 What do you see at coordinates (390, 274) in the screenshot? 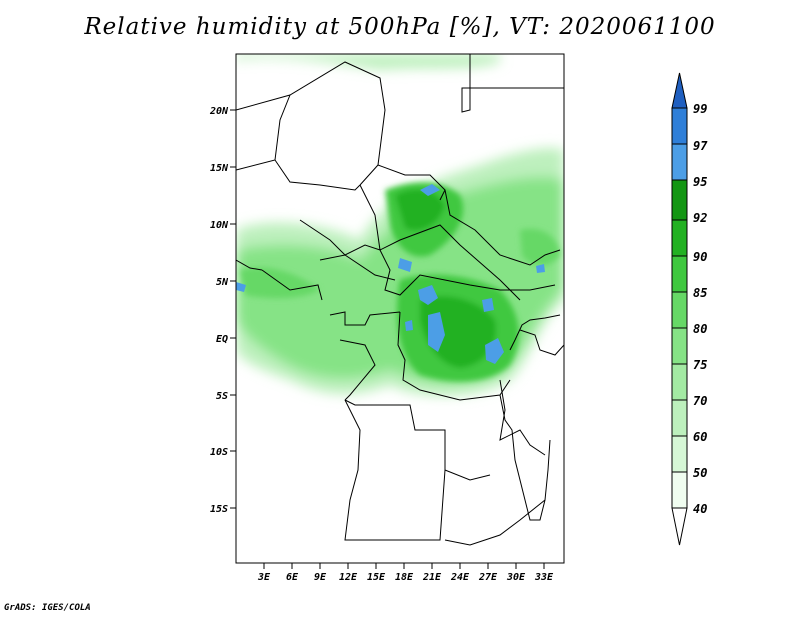
I see `humidity-saturated-patches` at bounding box center [390, 274].